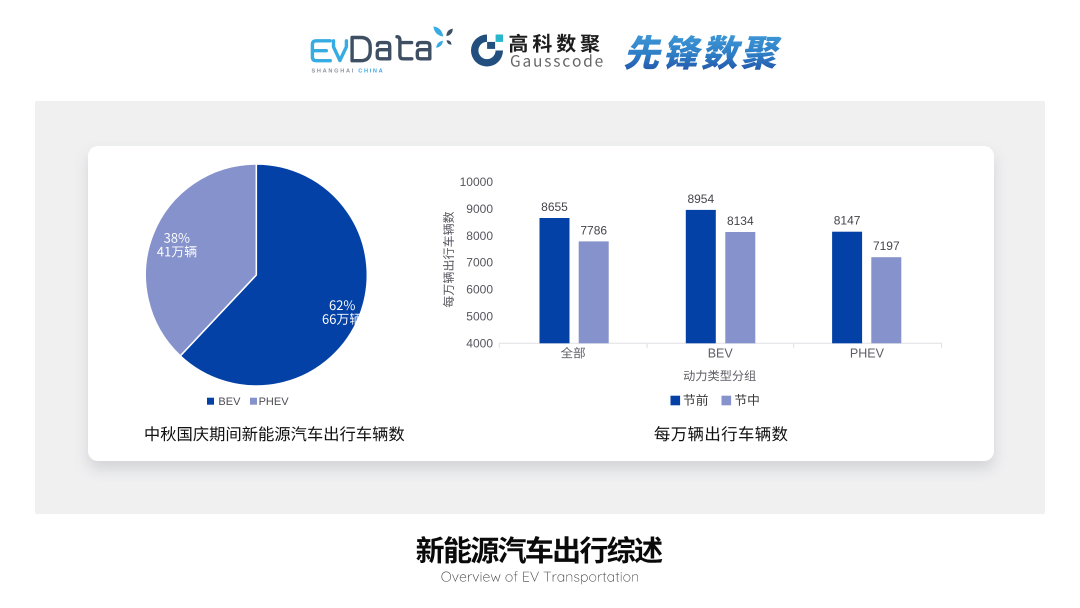 Image resolution: width=1080 pixels, height=608 pixels. What do you see at coordinates (847, 221) in the screenshot?
I see `svg-text: 8147` at bounding box center [847, 221].